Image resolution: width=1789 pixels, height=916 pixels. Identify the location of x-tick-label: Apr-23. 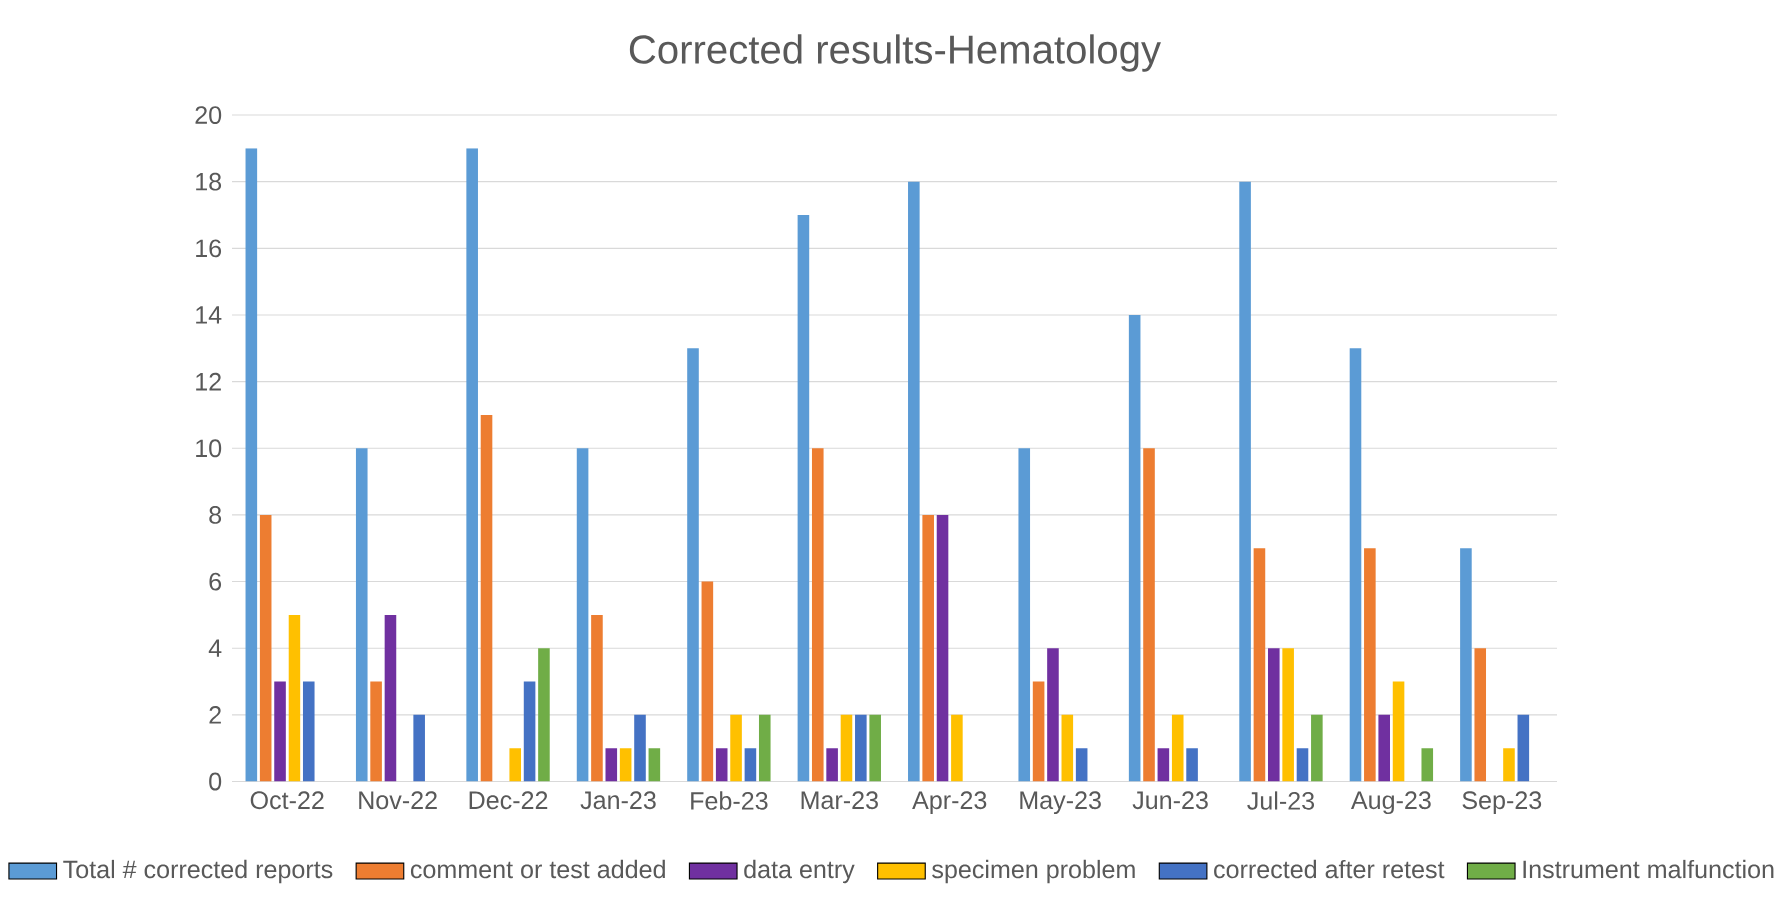
(949, 802).